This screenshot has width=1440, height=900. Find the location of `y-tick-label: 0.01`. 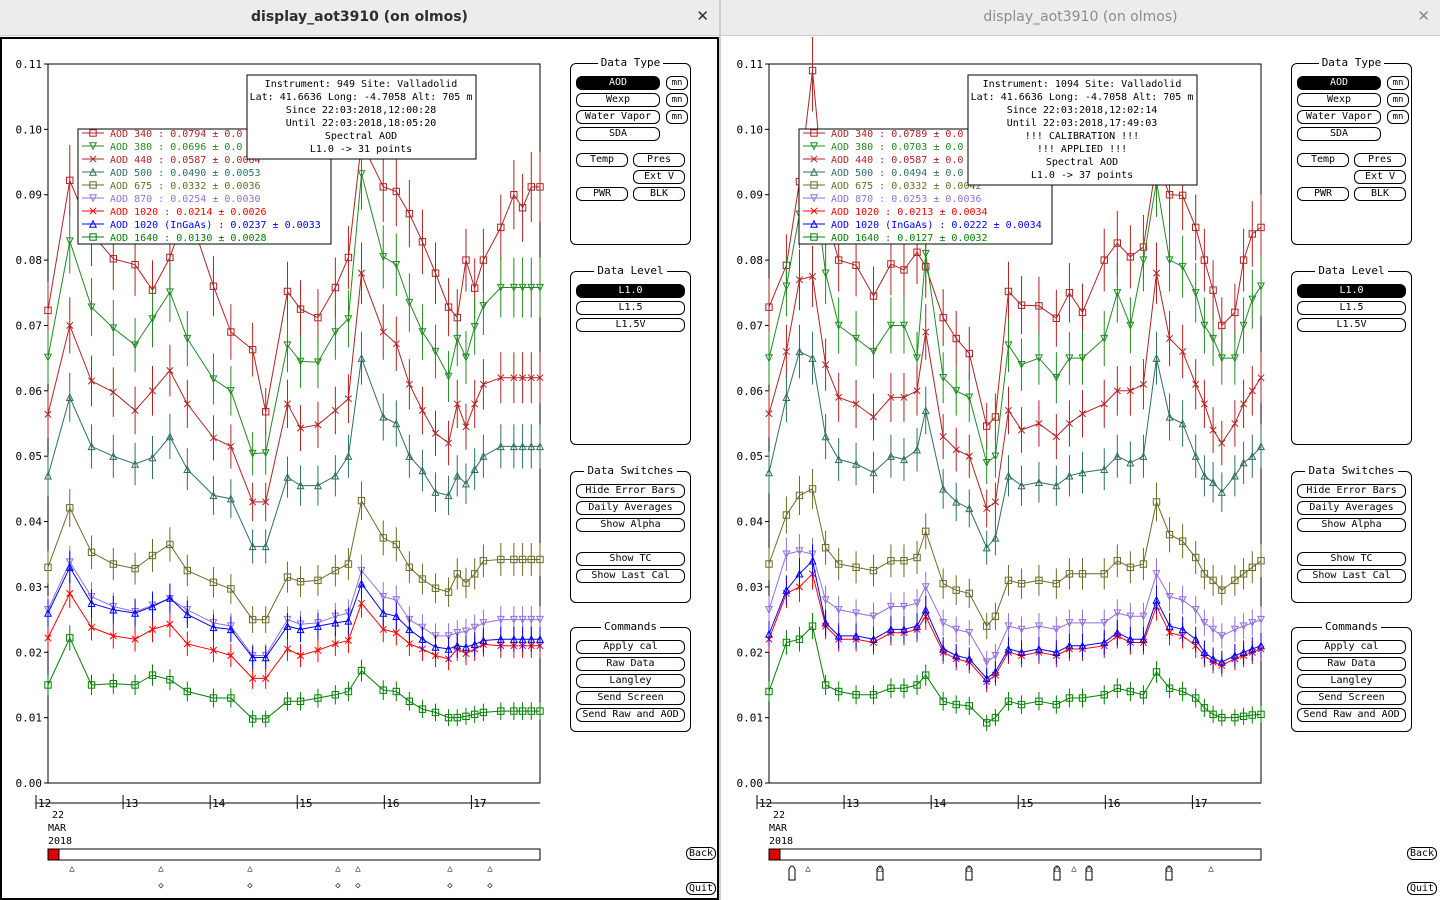

y-tick-label: 0.01 is located at coordinates (750, 718).